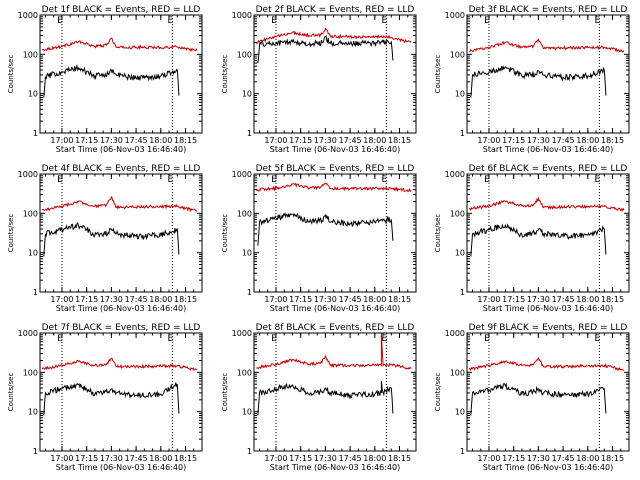 Image resolution: width=640 pixels, height=480 pixels. I want to click on panel-7-xtick-label-5: 18:00, so click(160, 458).